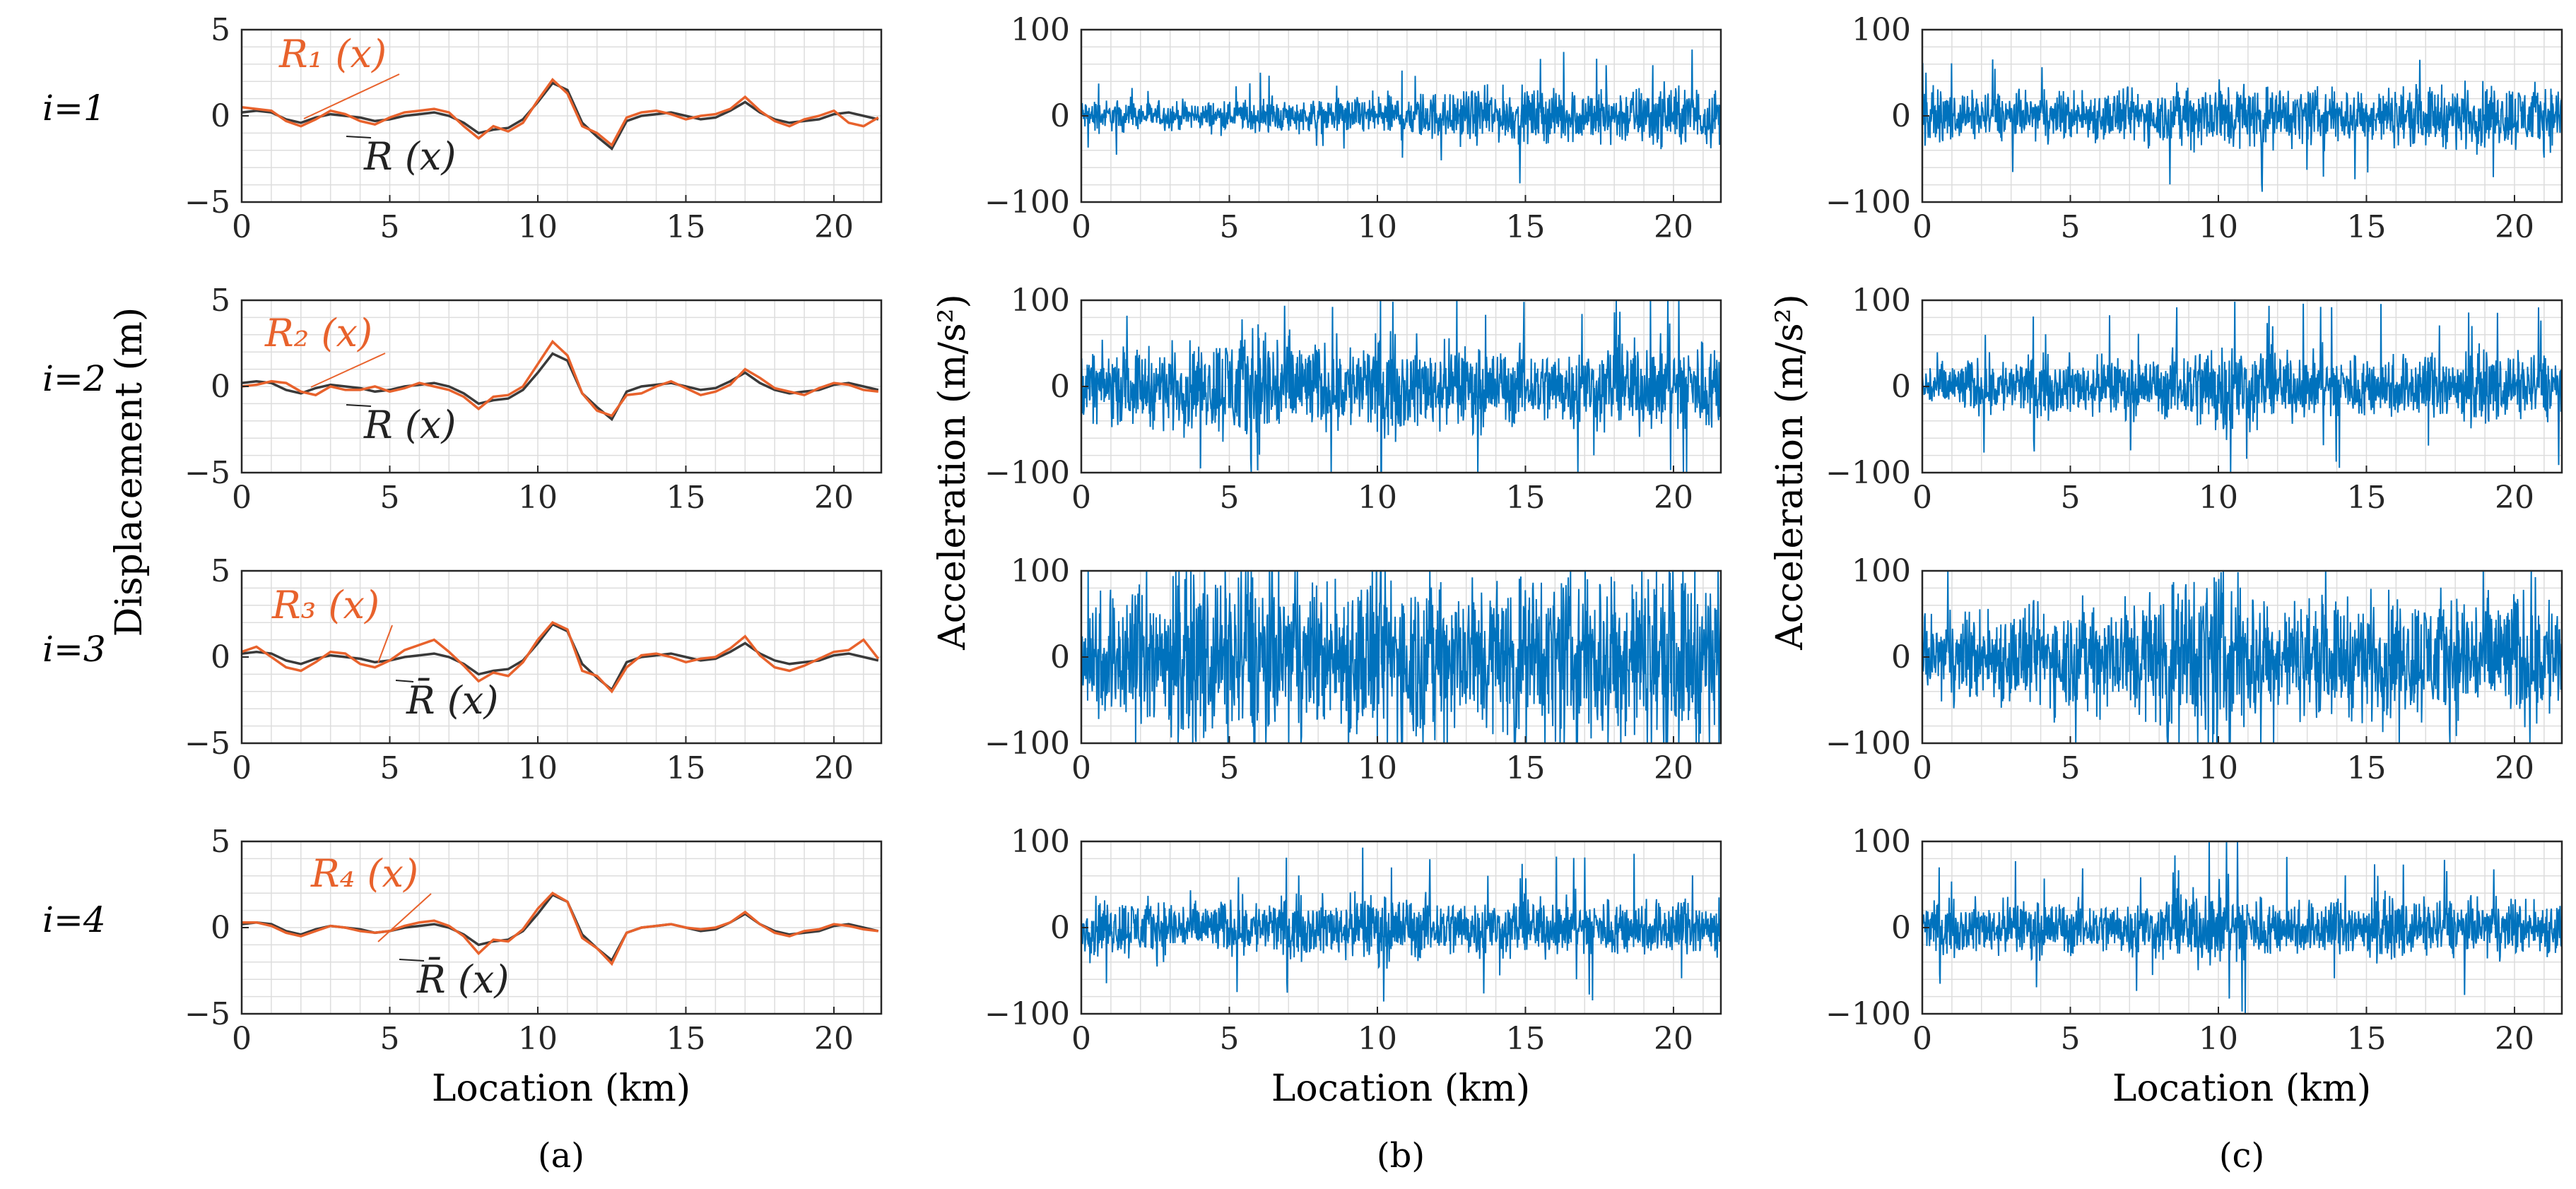 The height and width of the screenshot is (1189, 2576). Describe the element at coordinates (409, 156) in the screenshot. I see `reference-series-label: R (x)` at that location.